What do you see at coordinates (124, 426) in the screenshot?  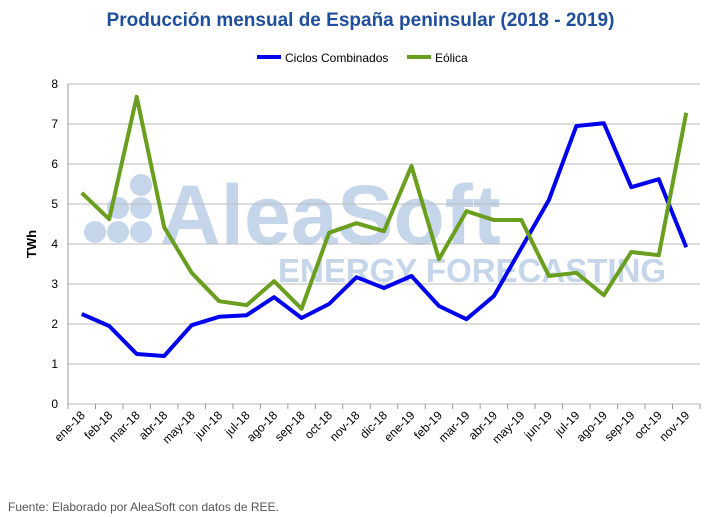 I see `x-tick-label: mar-18` at bounding box center [124, 426].